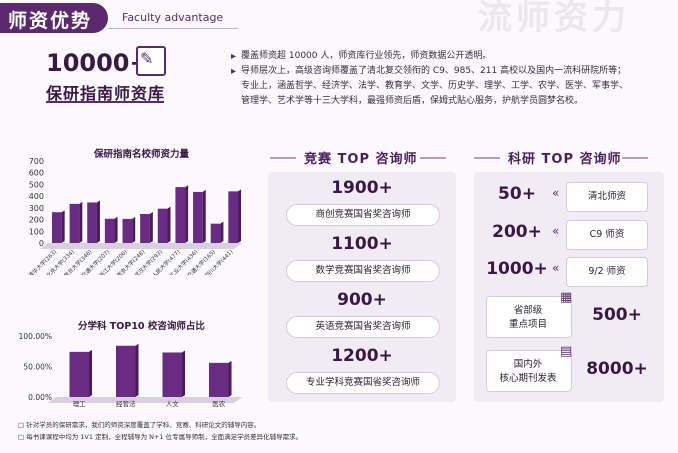 This screenshot has height=453, width=678. I want to click on research-count: 50+, so click(517, 194).